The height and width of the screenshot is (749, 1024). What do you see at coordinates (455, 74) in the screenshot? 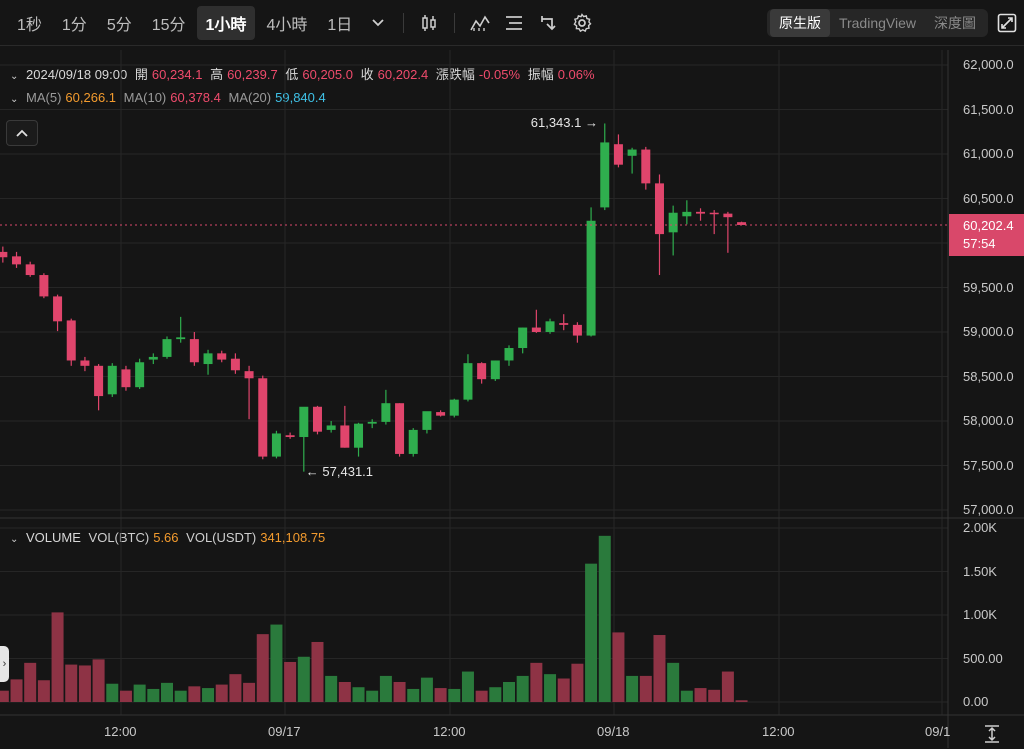
I see `change-label: 漲跌幅` at bounding box center [455, 74].